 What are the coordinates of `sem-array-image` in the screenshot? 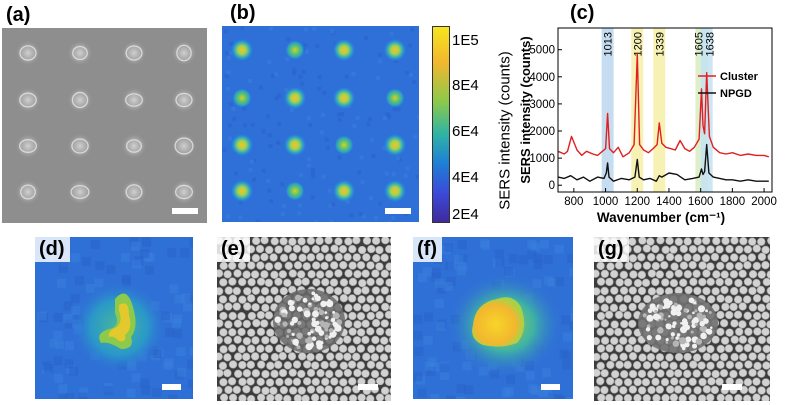 It's located at (106, 122).